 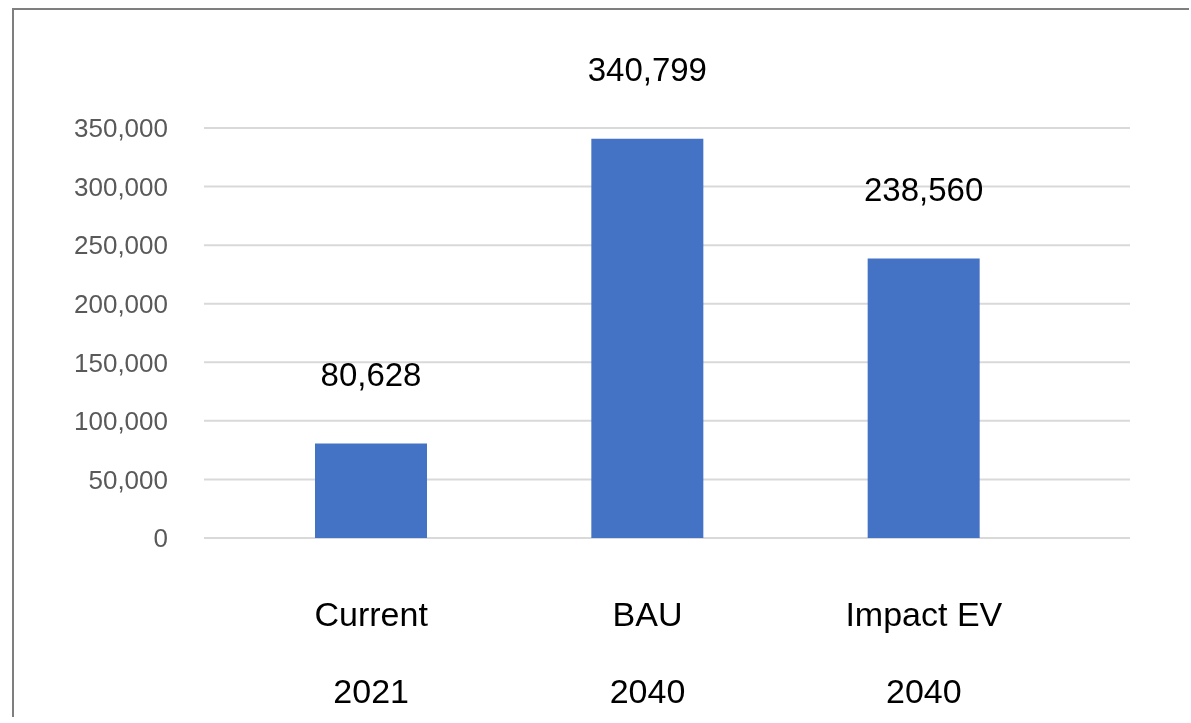 What do you see at coordinates (924, 189) in the screenshot?
I see `data-label: 238,560` at bounding box center [924, 189].